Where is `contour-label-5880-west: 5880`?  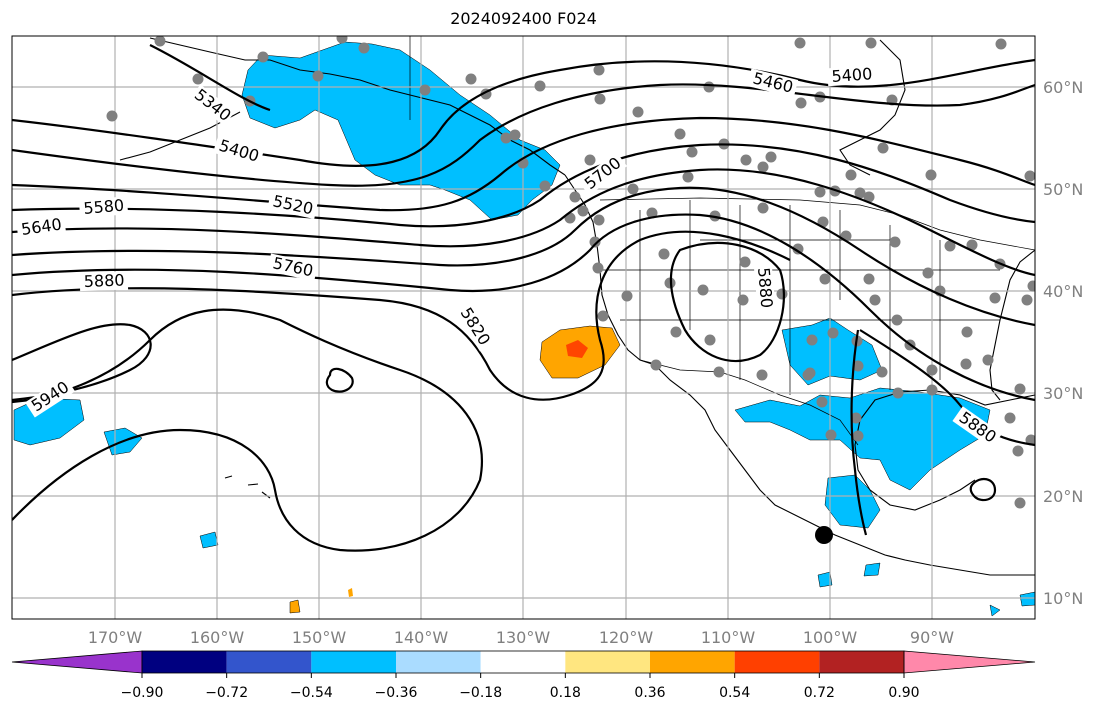 contour-label-5880-west: 5880 is located at coordinates (103, 281).